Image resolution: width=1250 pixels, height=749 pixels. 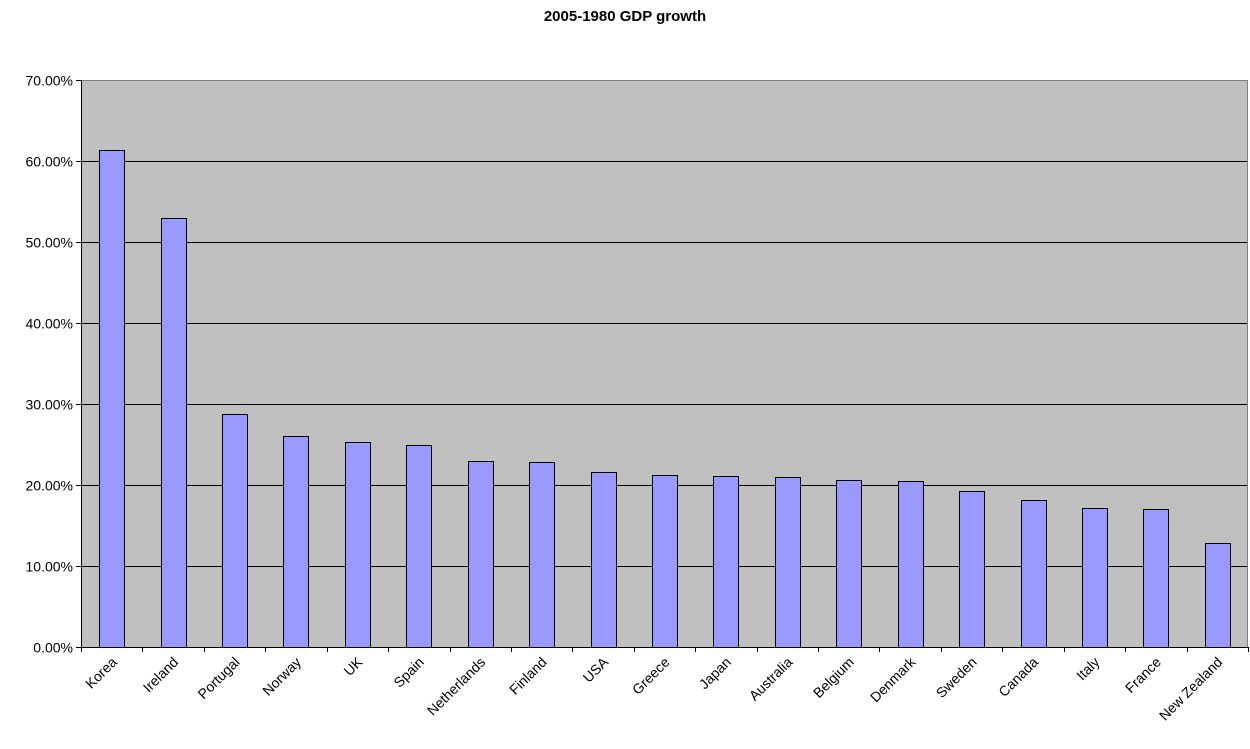 What do you see at coordinates (771, 679) in the screenshot?
I see `x-tick-label: Australia` at bounding box center [771, 679].